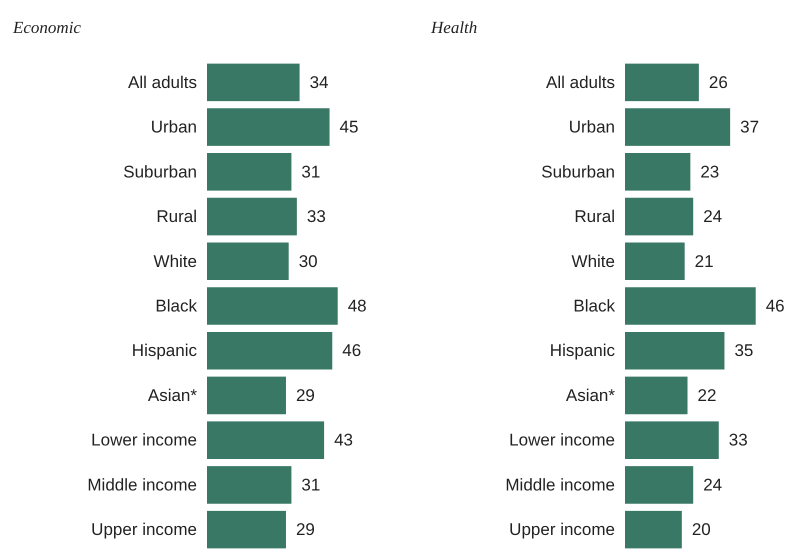  Describe the element at coordinates (704, 261) in the screenshot. I see `data-label: 21` at that location.